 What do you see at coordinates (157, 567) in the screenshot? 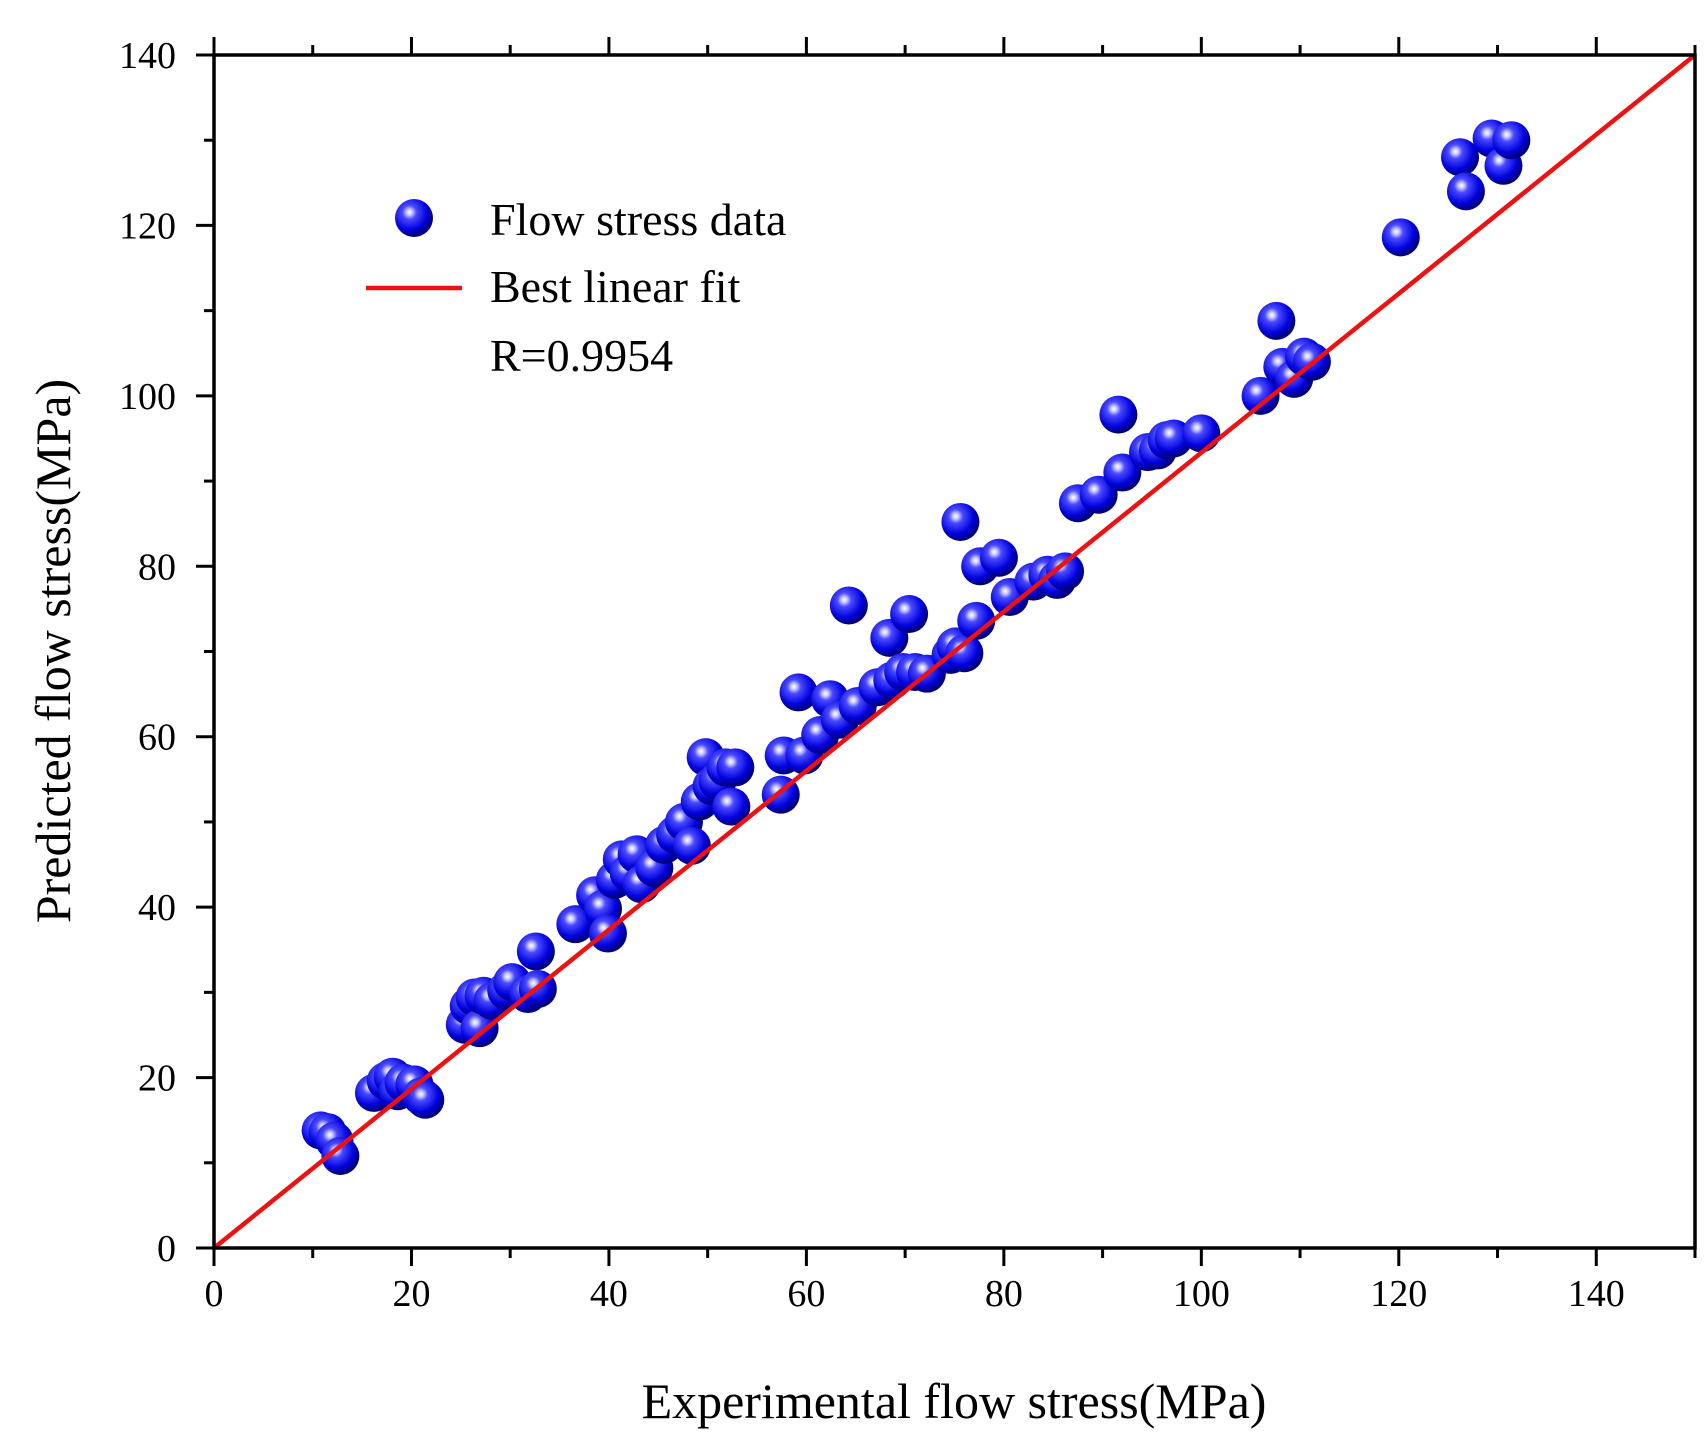
I see `y-tick-label: 80` at bounding box center [157, 567].